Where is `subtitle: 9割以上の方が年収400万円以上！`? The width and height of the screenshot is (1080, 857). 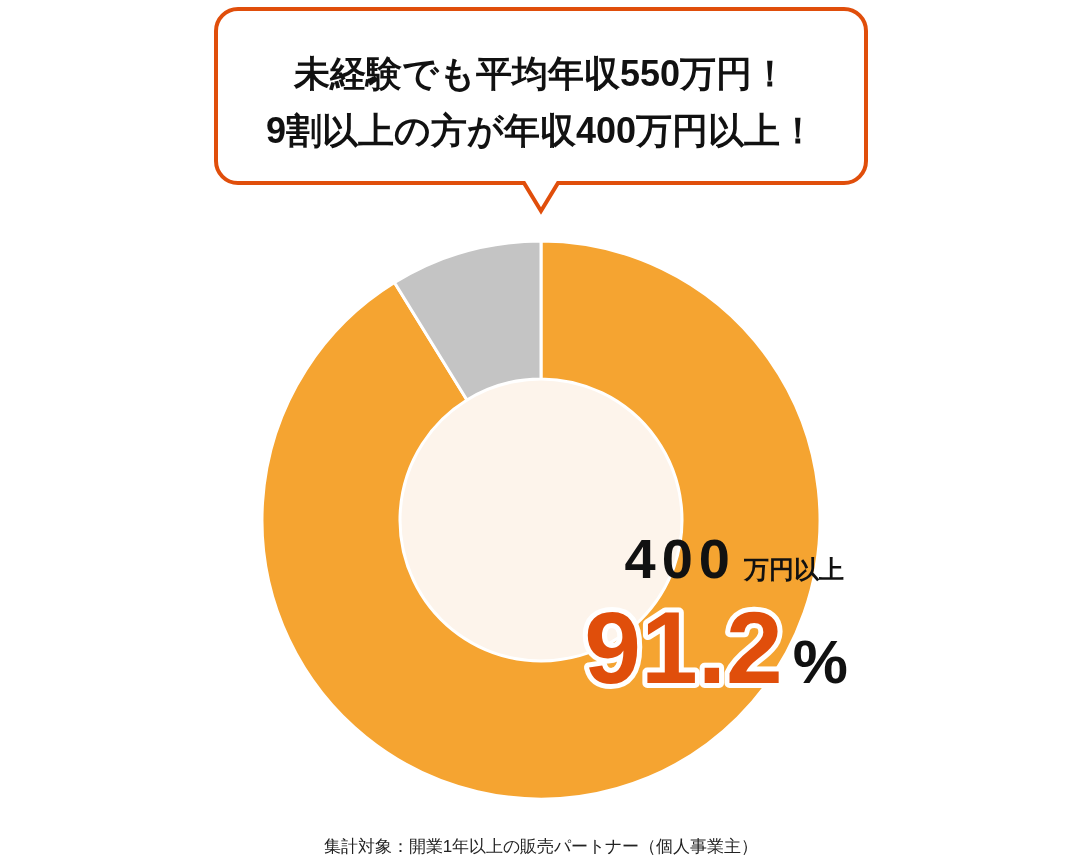 subtitle: 9割以上の方が年収400万円以上！ is located at coordinates (541, 130).